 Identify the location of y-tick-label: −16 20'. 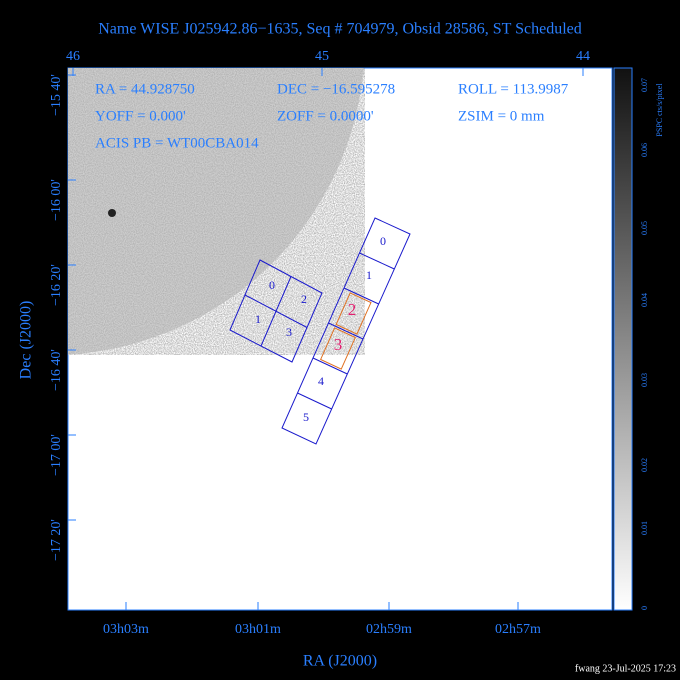
(56, 285).